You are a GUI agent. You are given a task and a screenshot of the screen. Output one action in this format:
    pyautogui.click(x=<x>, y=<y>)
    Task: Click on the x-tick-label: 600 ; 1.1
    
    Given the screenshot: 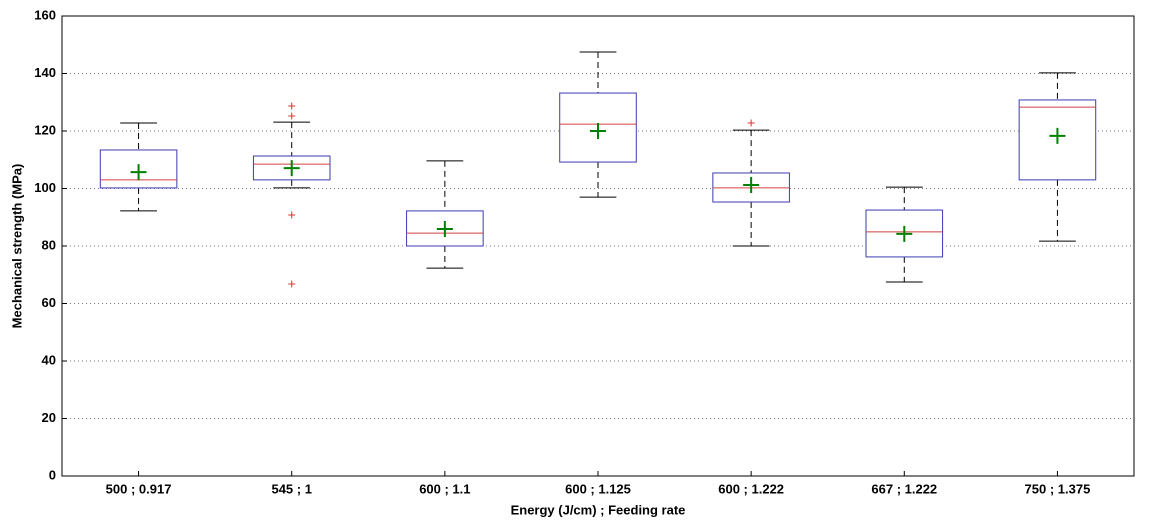 What is the action you would take?
    pyautogui.click(x=444, y=488)
    